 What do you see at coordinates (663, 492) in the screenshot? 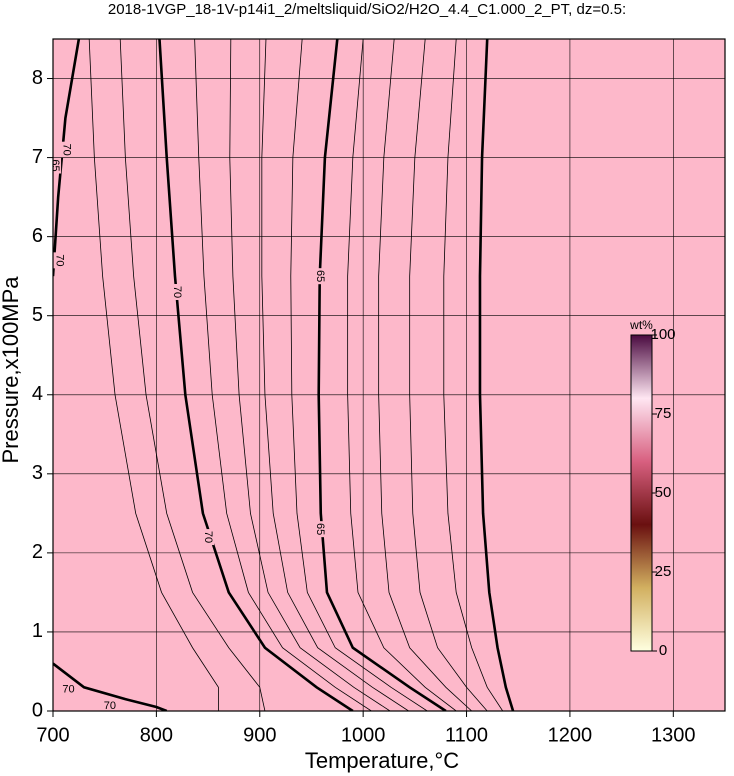
I see `colorbar-tick-label: 50` at bounding box center [663, 492].